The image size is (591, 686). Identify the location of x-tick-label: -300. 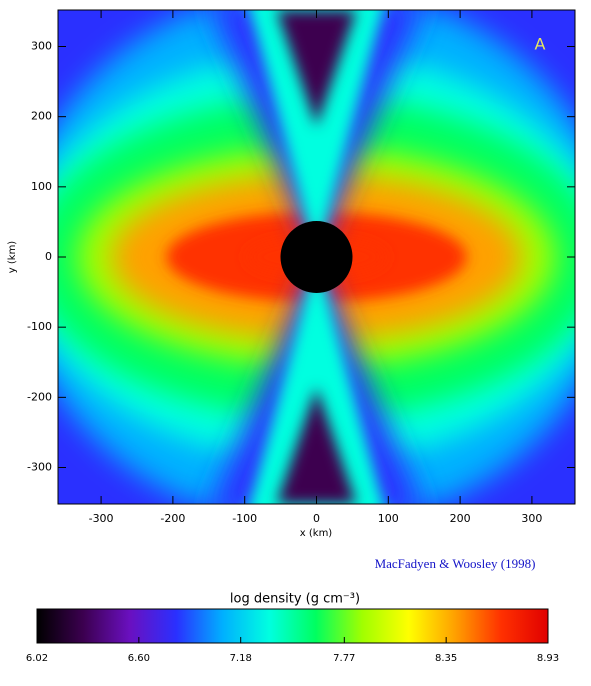
(101, 518).